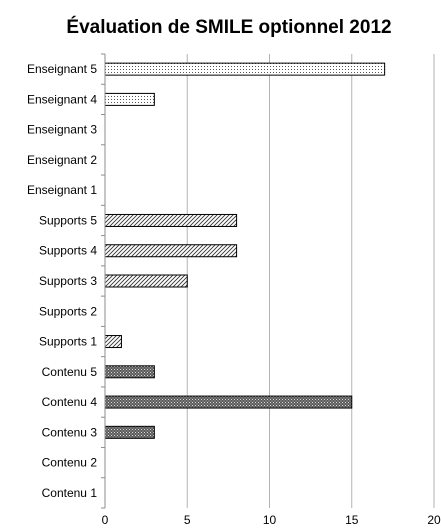  I want to click on x-tick-label: 10, so click(270, 520).